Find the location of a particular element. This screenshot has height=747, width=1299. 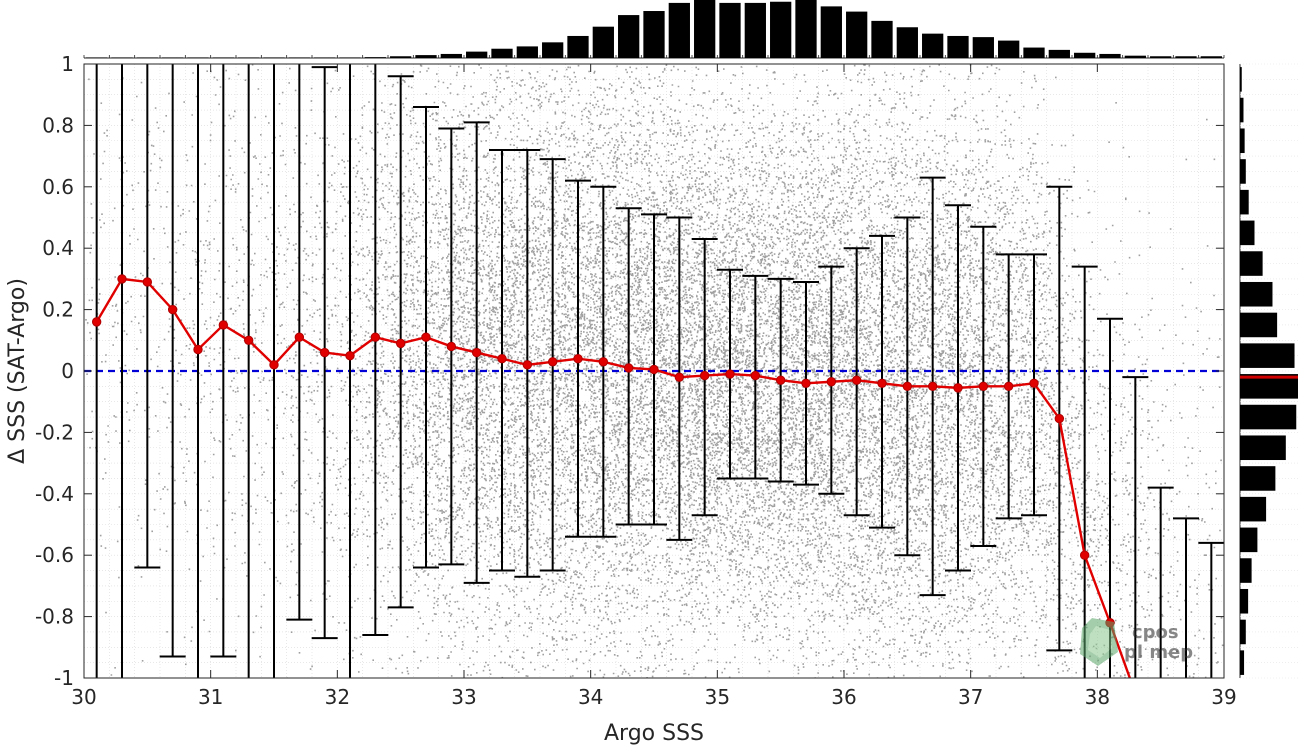

right-histogram is located at coordinates (1268, 371).